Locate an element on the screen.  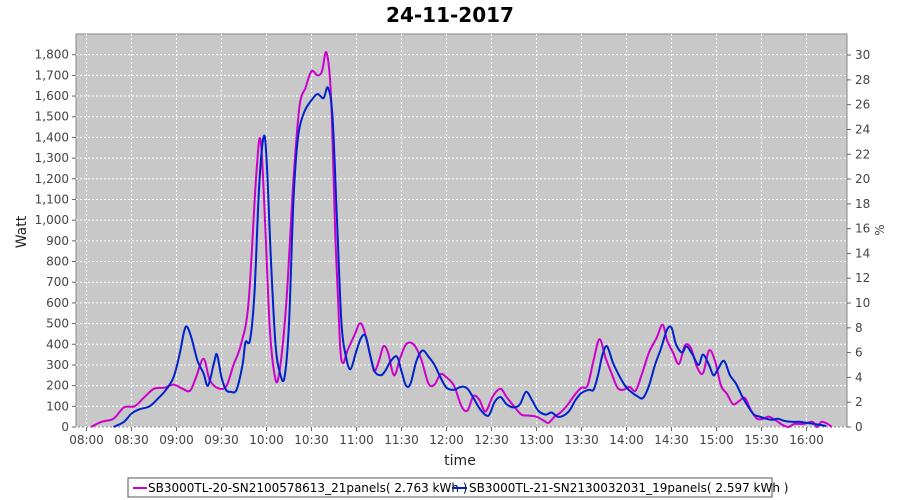
y-tick-label: 1,400 is located at coordinates (52, 137).